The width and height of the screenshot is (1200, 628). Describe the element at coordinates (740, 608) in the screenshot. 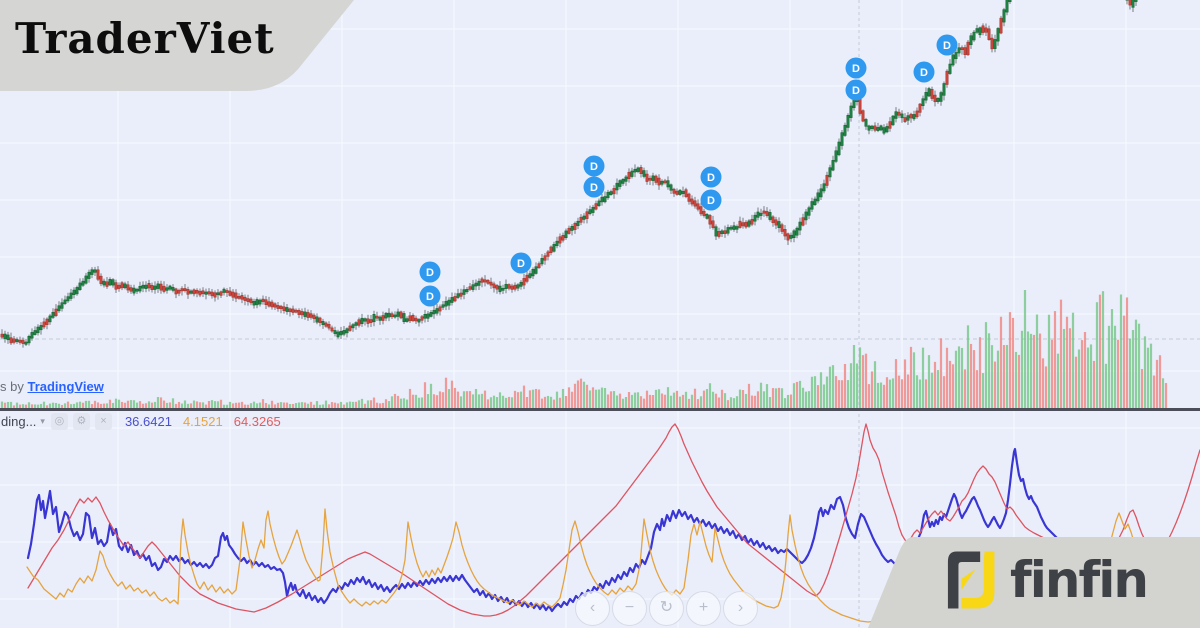

I see `pan-right-button: ›` at that location.